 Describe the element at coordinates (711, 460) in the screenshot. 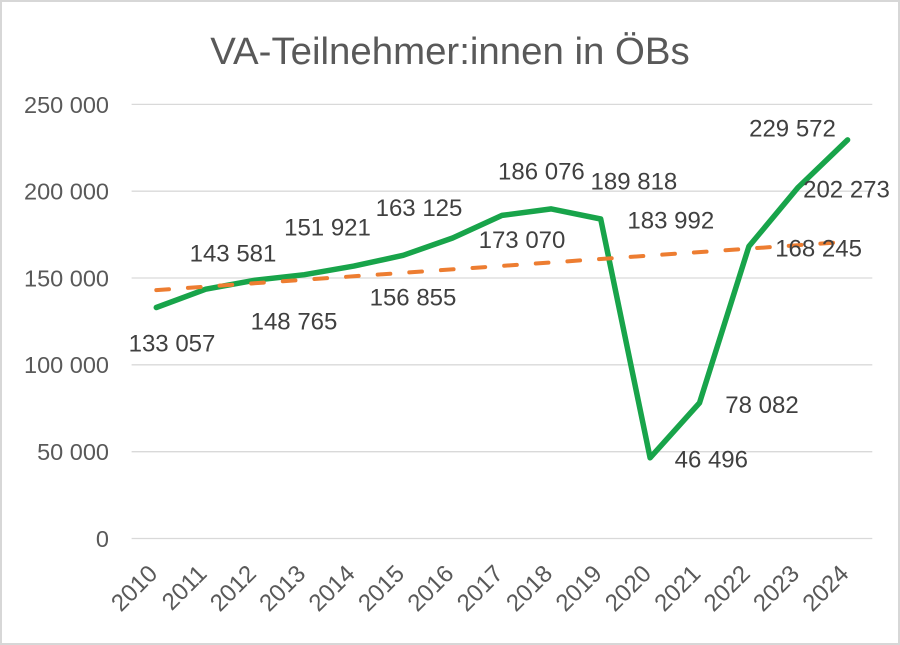

I see `svg-text: 46 496` at that location.